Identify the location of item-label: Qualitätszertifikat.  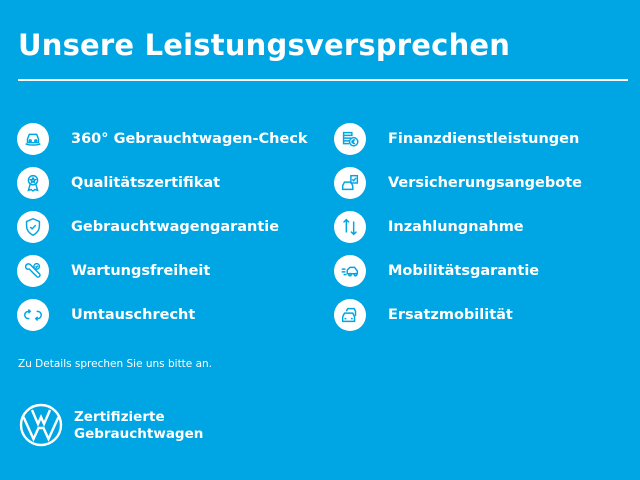
(146, 183).